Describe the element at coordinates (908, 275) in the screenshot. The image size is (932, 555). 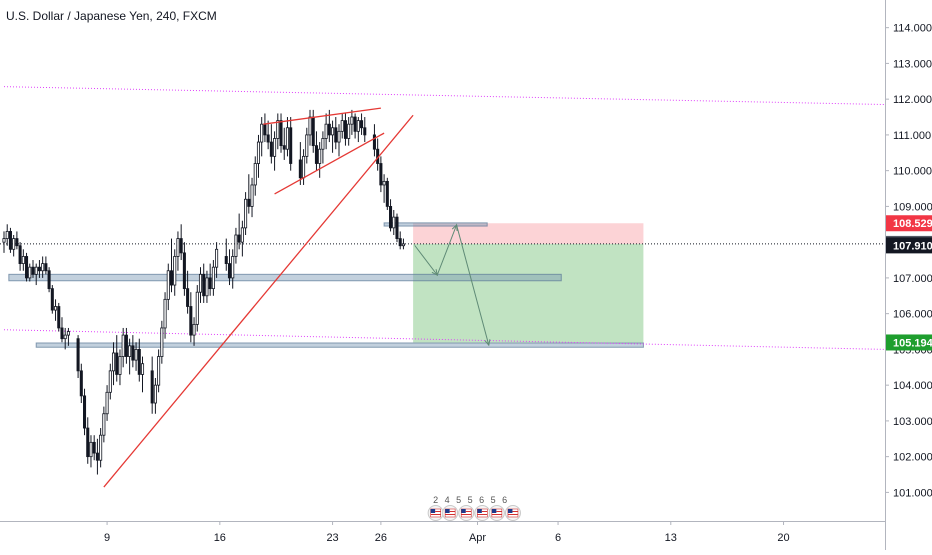
I see `price-axis-area` at that location.